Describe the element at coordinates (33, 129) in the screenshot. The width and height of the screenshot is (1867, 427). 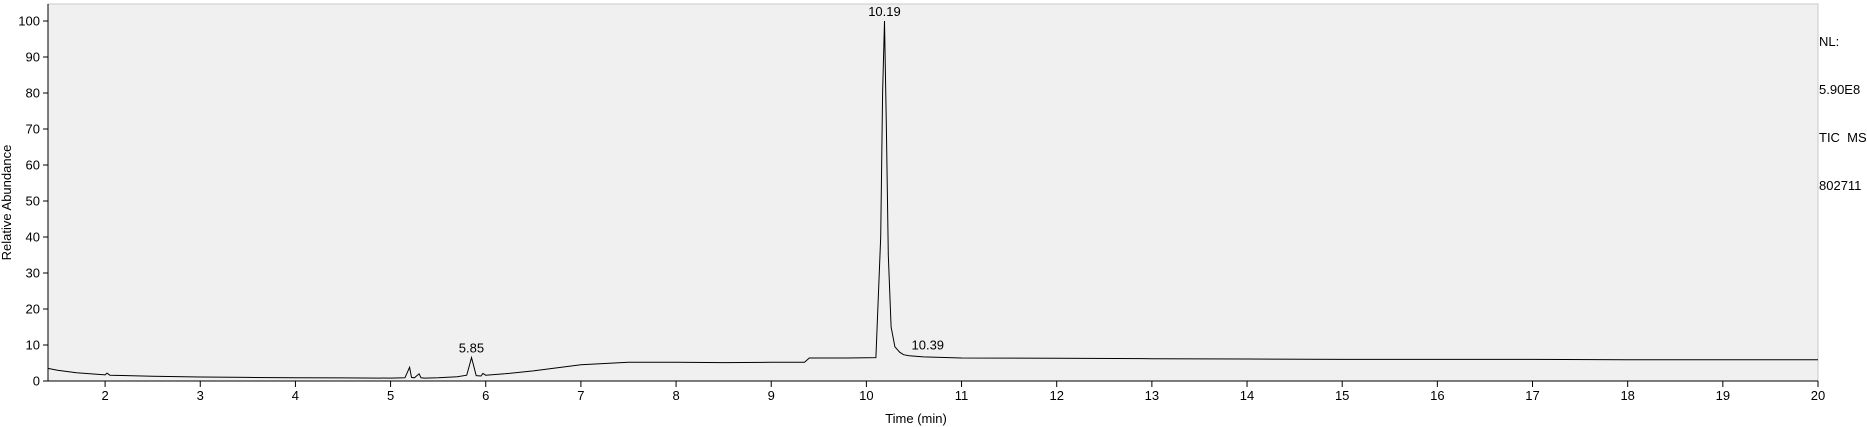
I see `y-tick-label: 70` at that location.